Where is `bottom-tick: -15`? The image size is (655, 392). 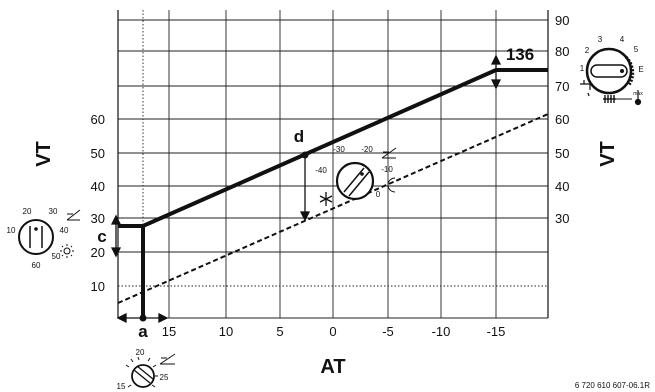
bottom-tick: -15 is located at coordinates (496, 331).